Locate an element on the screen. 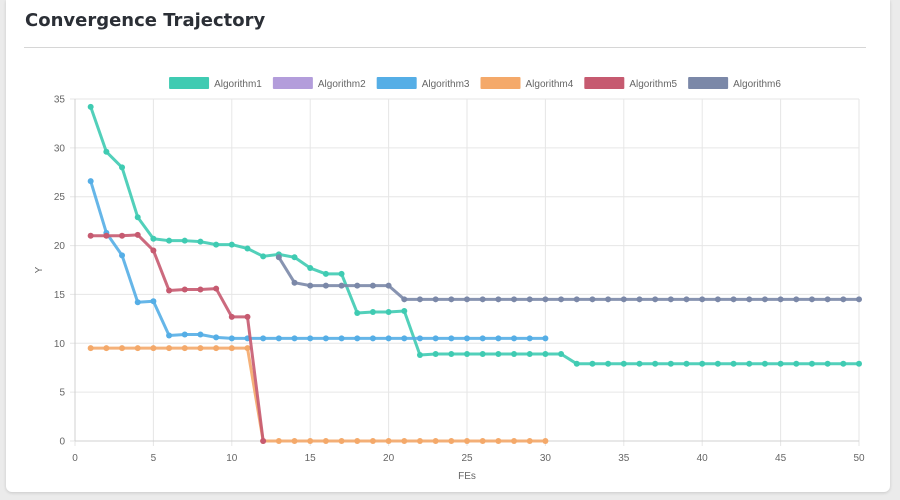  legend-item-algorithm5: Algorithm5 is located at coordinates (631, 83).